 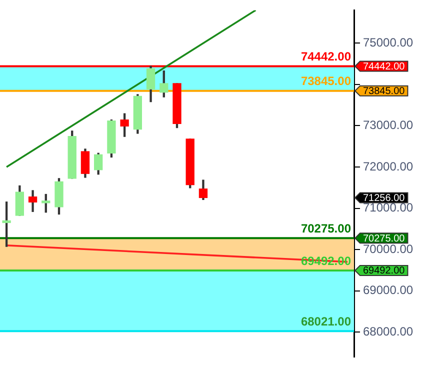 I want to click on ref-line-label: 73845.00, so click(x=326, y=81).